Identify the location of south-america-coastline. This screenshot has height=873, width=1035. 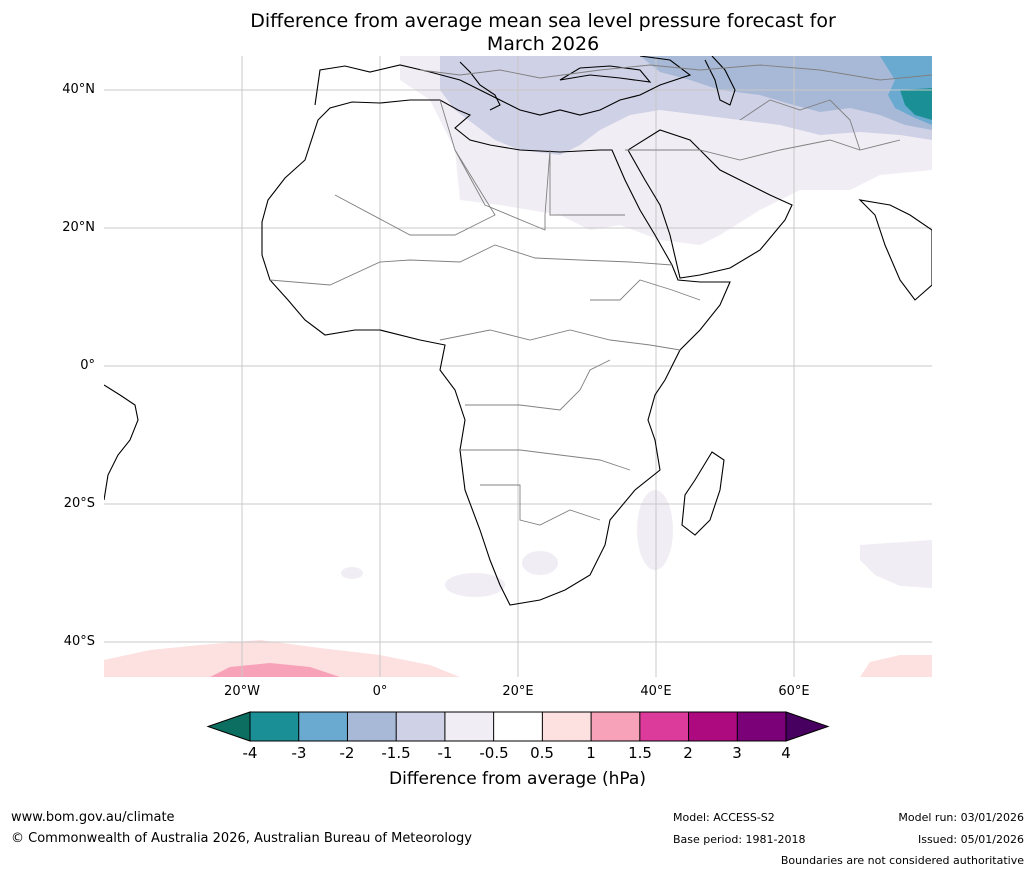
(121, 442).